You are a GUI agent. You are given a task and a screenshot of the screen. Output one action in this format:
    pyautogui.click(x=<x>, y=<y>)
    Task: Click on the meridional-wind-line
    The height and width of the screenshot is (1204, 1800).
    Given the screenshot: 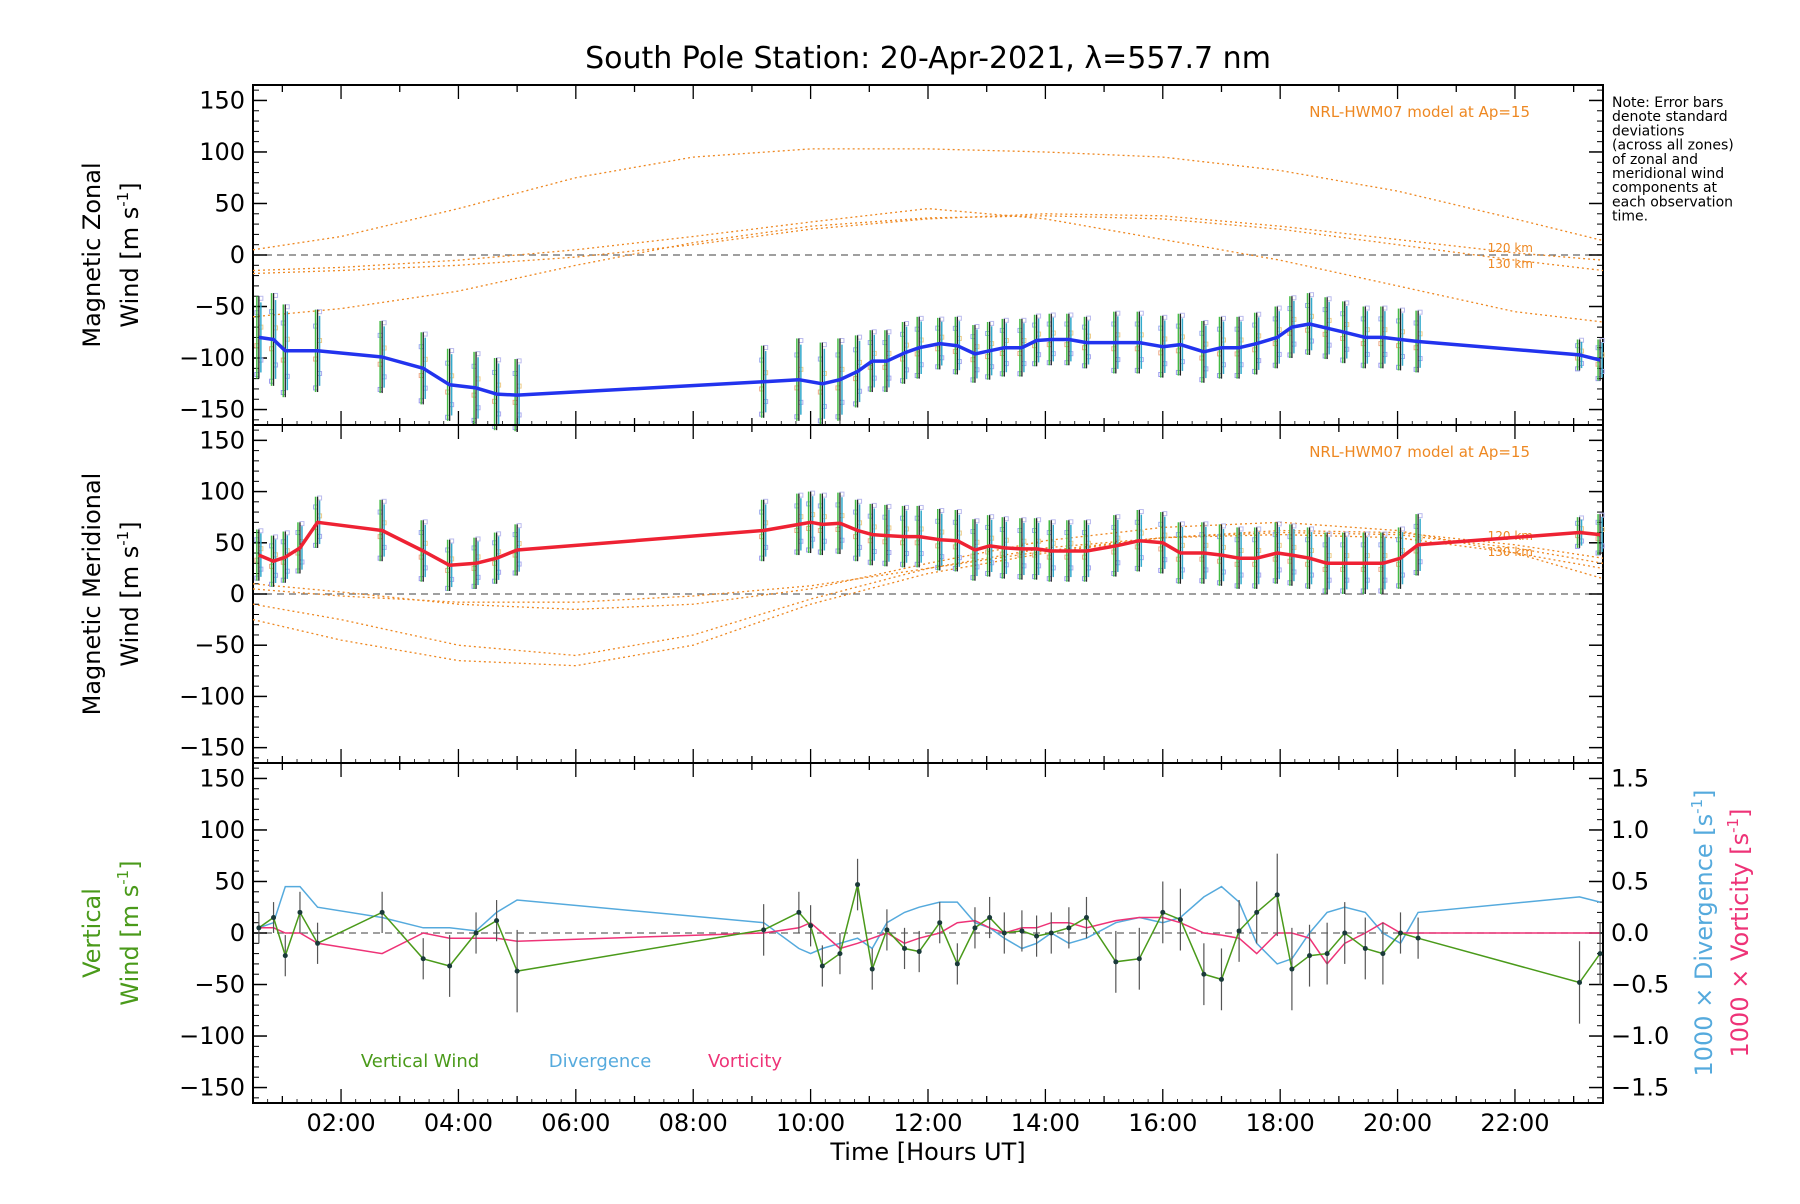 What is the action you would take?
    pyautogui.click(x=929, y=544)
    